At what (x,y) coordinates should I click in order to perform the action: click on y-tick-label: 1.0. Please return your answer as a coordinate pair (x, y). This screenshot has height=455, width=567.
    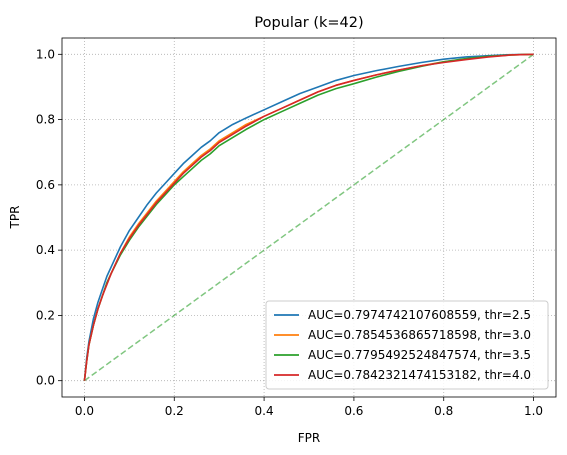
    Looking at the image, I should click on (45, 54).